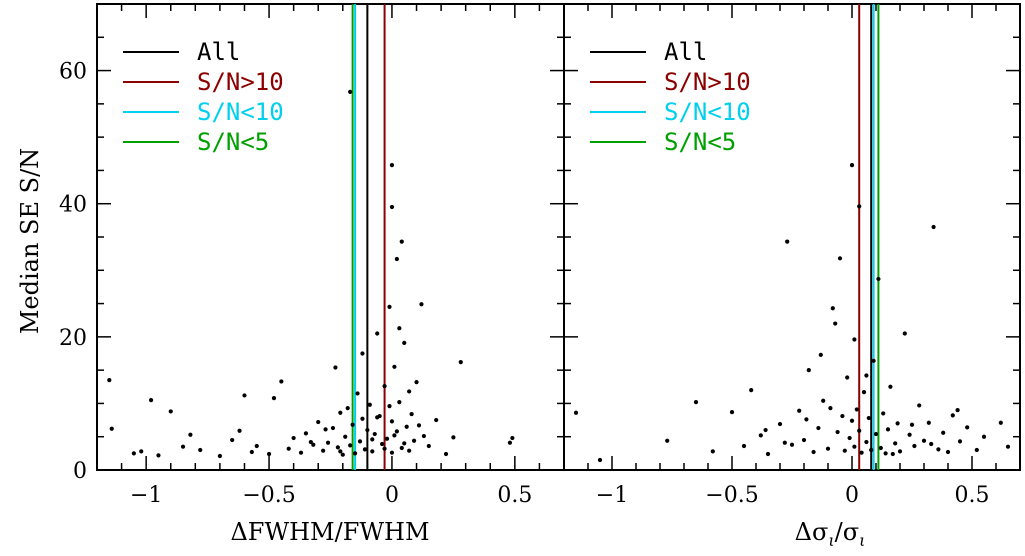 This screenshot has height=556, width=1025. Describe the element at coordinates (685, 52) in the screenshot. I see `legend-label: All` at that location.